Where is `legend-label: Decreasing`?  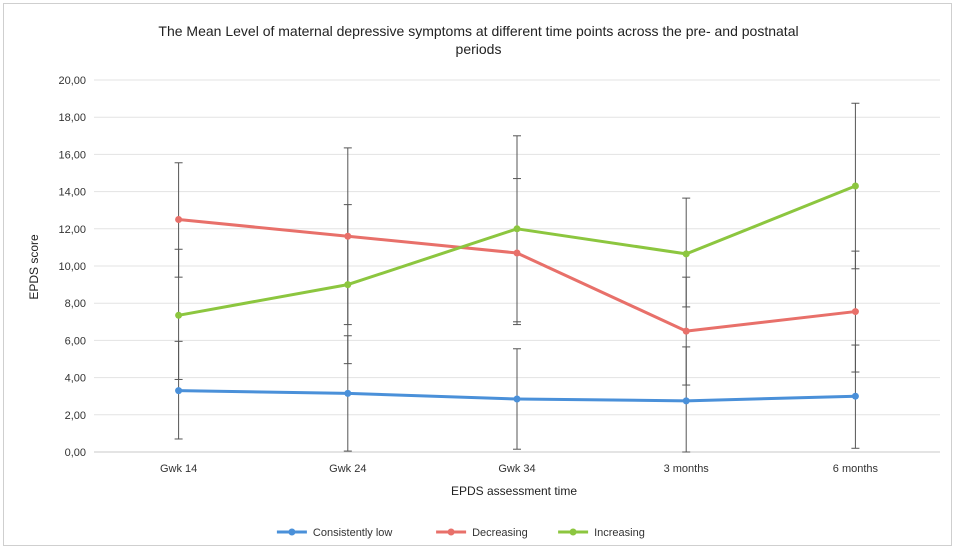
legend-label: Decreasing is located at coordinates (500, 533).